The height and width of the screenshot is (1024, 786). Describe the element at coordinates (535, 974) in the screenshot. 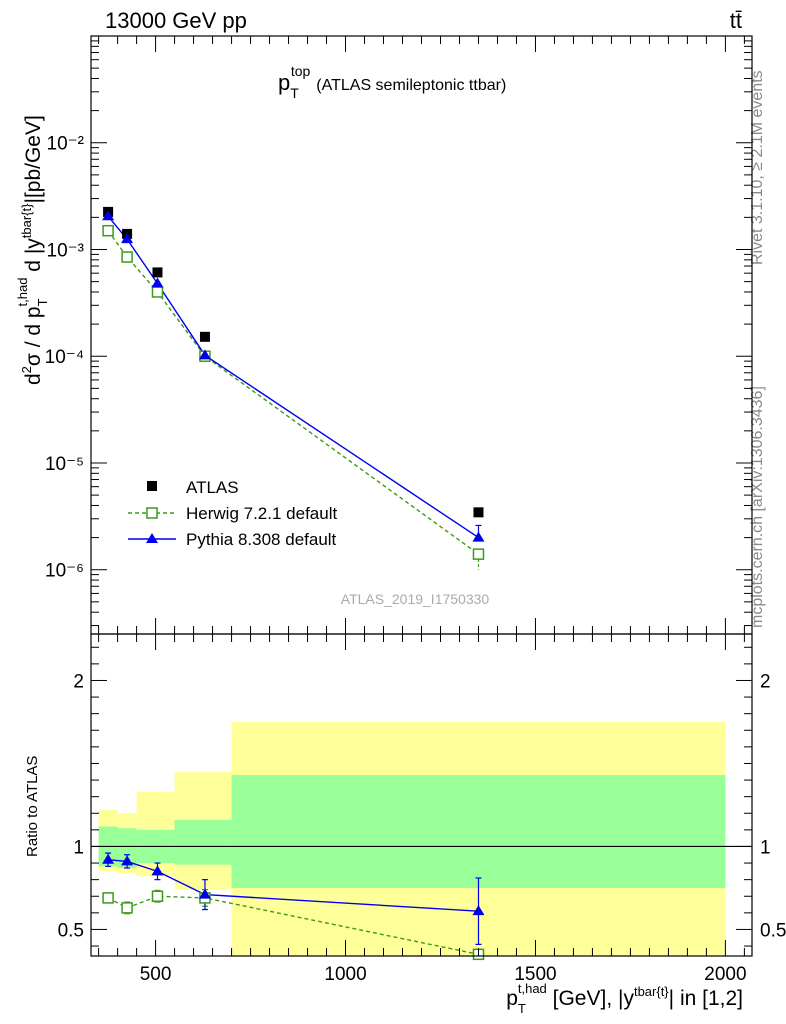

I see `ratio-x-tick-label: 1500` at that location.